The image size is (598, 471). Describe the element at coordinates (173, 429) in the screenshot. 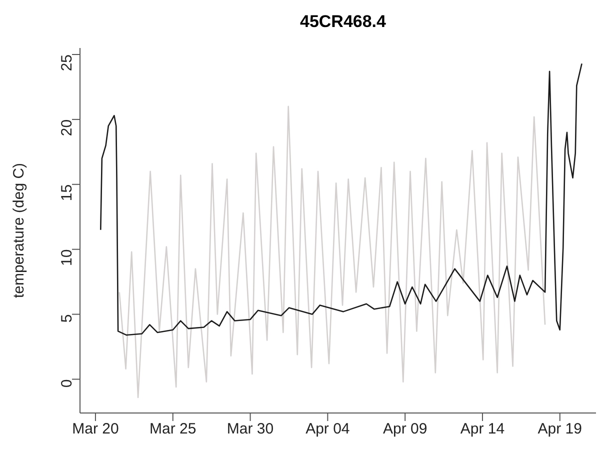

I see `x-tick-label: Mar 25` at that location.